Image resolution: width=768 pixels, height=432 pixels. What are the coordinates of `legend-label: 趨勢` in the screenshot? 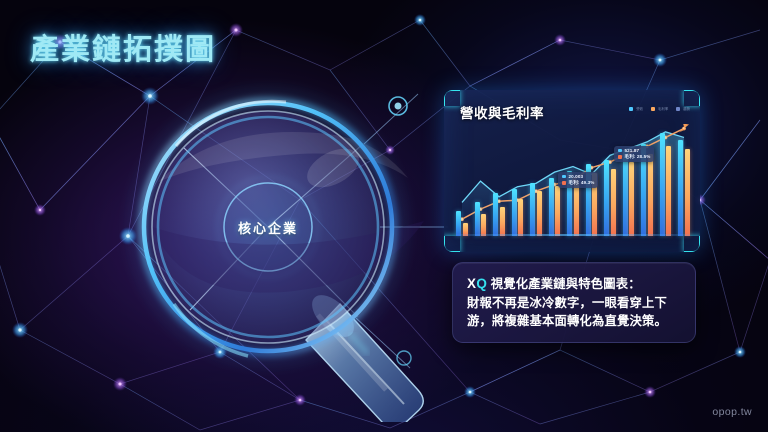 It's located at (686, 109).